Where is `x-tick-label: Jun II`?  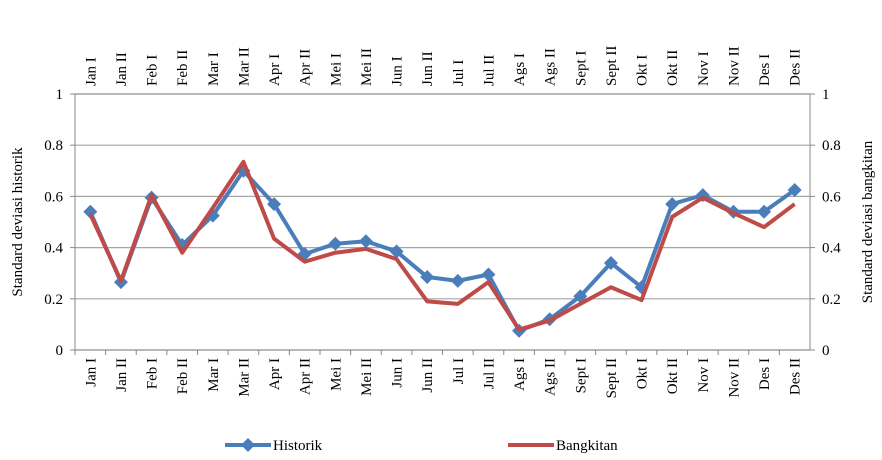 x-tick-label: Jun II is located at coordinates (428, 375).